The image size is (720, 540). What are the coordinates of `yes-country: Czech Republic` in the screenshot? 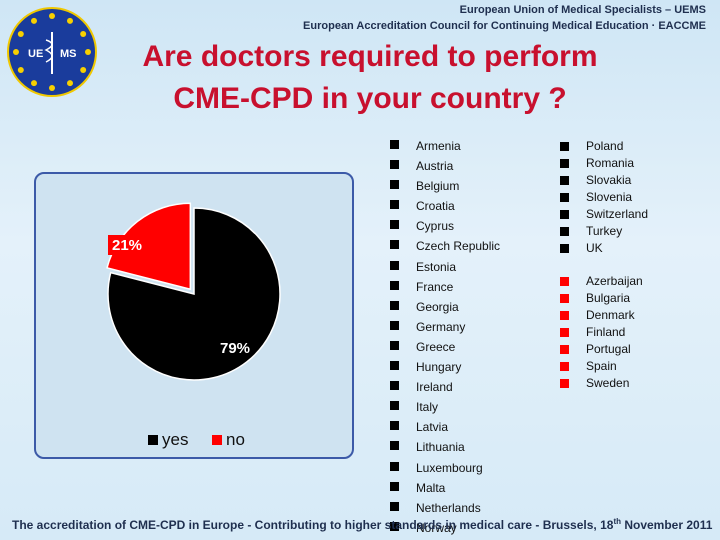 It's located at (445, 246).